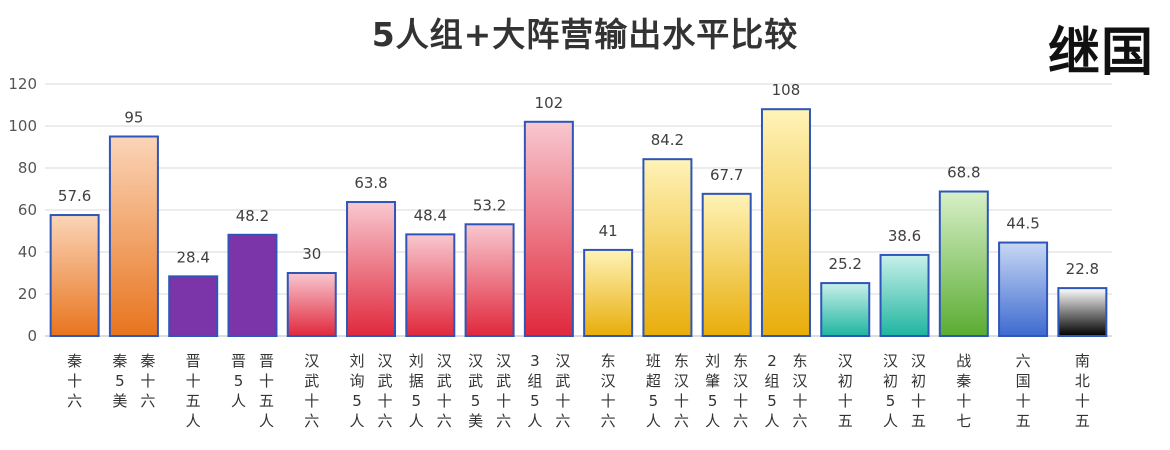 The width and height of the screenshot is (1170, 450). I want to click on bar-value-label: 48.2, so click(252, 216).